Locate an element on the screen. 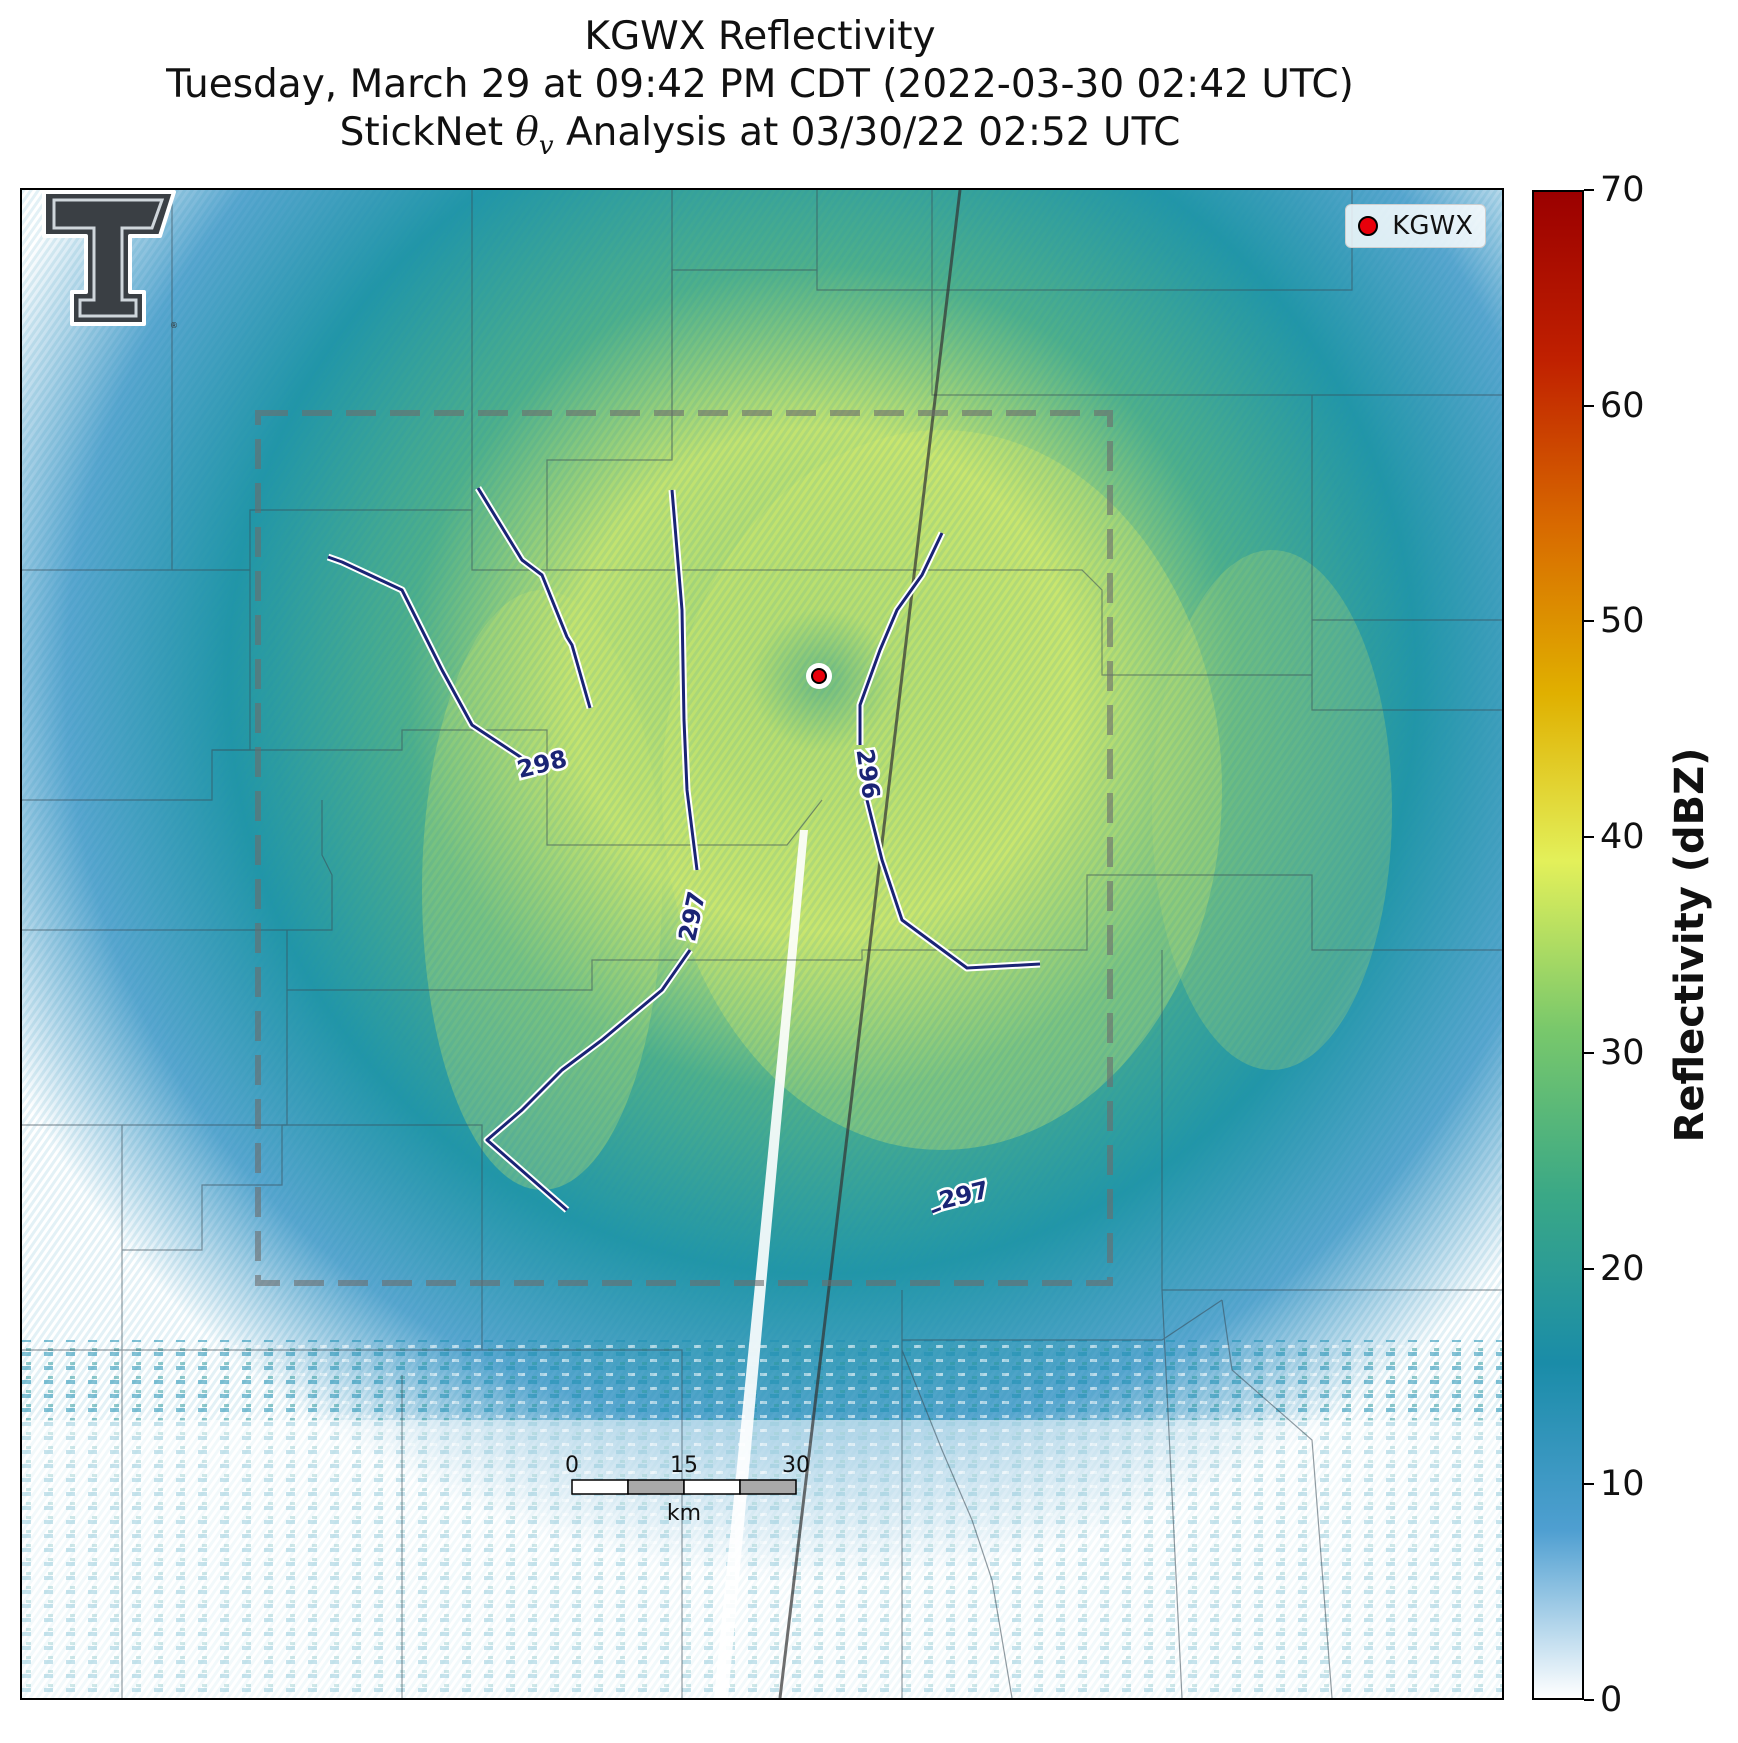  legend: KGWX is located at coordinates (1415, 226).